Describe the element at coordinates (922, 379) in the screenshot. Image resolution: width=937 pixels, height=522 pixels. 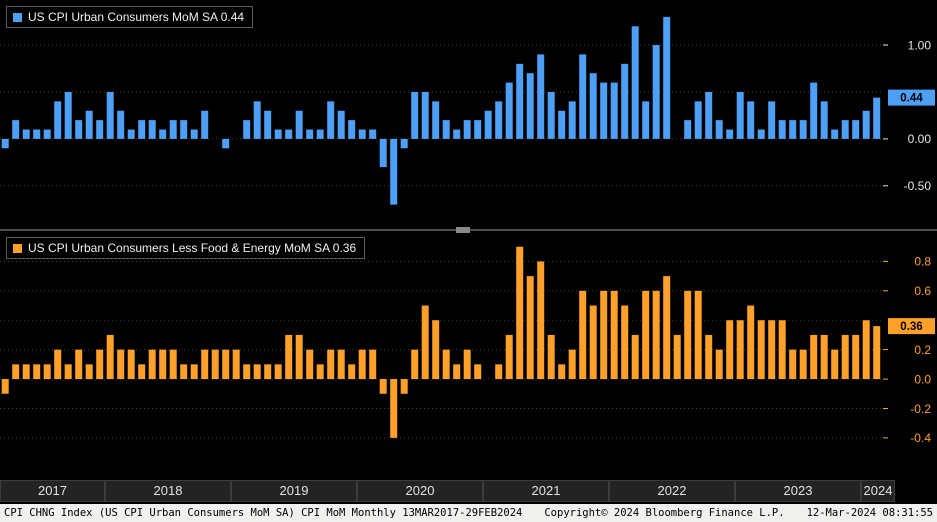
I see `axis-tick-label: 0.0` at that location.